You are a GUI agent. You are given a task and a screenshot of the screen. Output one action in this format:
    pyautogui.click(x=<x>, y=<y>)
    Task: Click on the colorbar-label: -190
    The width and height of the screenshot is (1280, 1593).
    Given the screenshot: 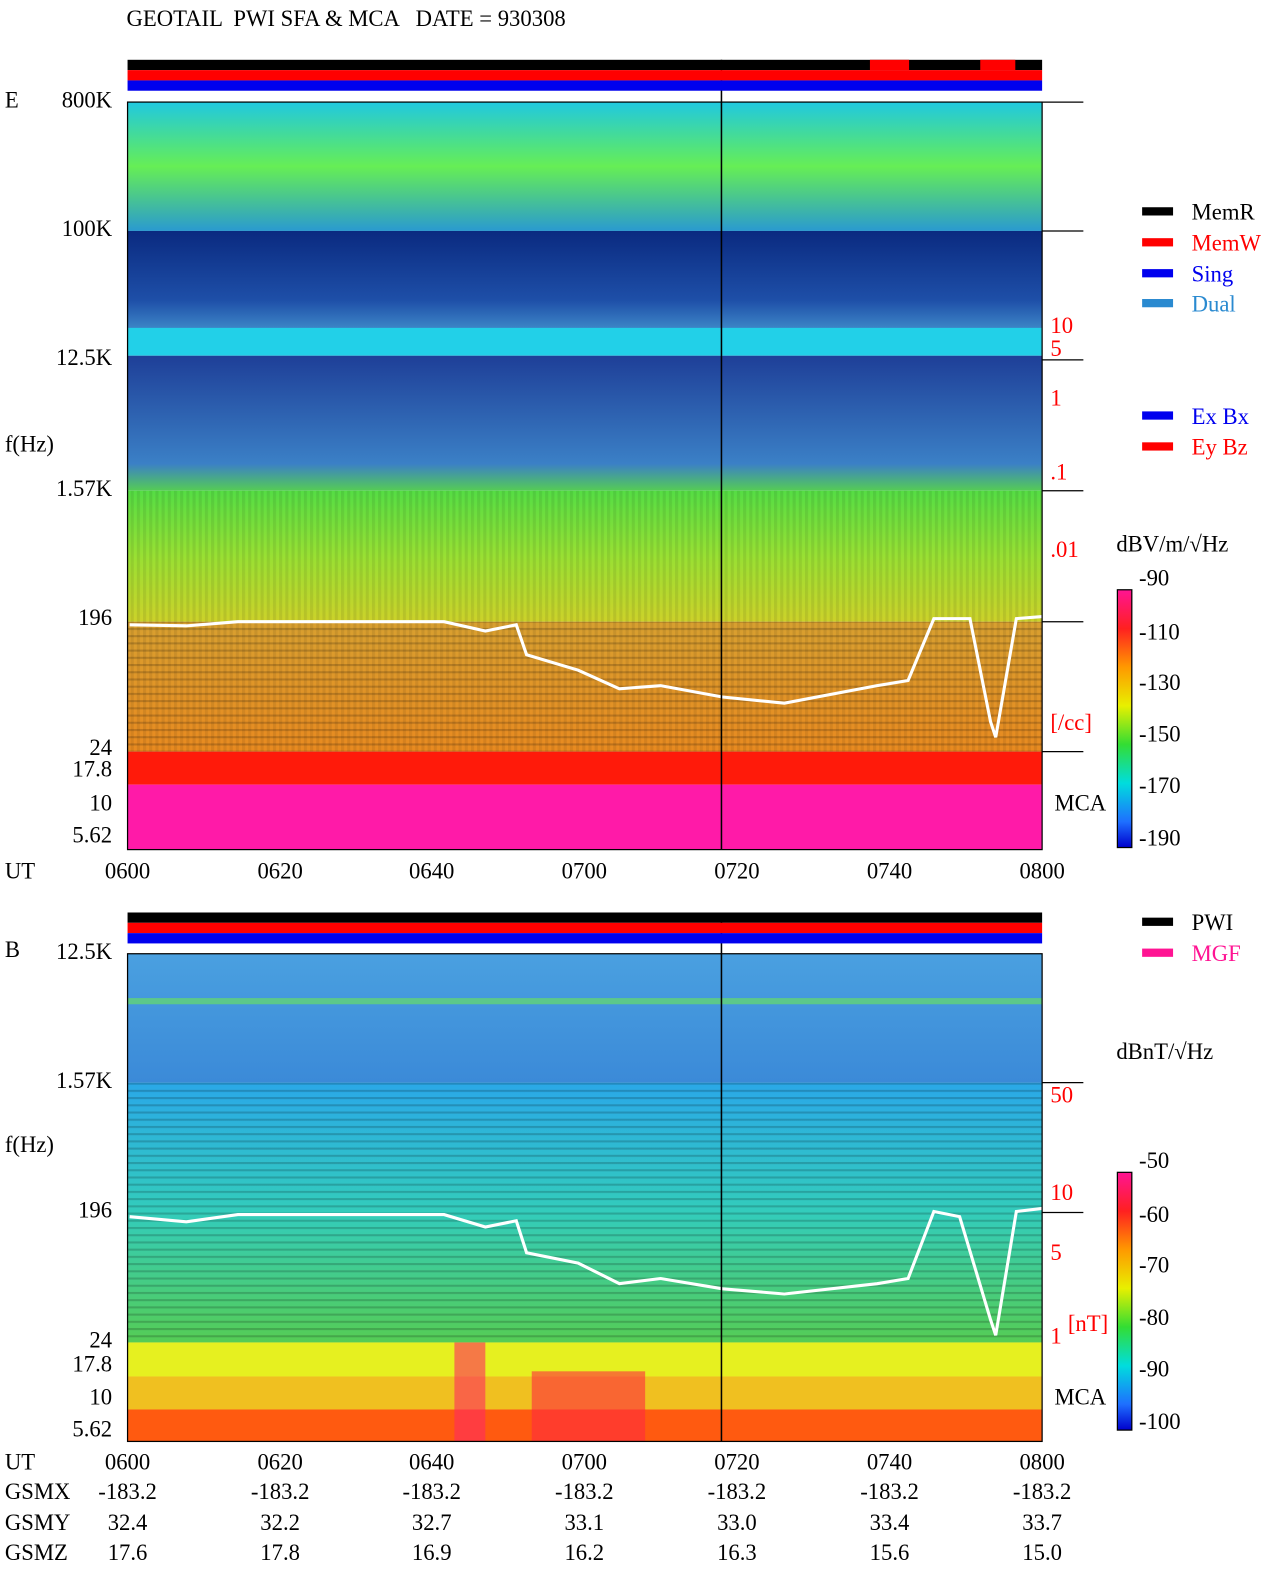 What is the action you would take?
    pyautogui.click(x=1160, y=838)
    